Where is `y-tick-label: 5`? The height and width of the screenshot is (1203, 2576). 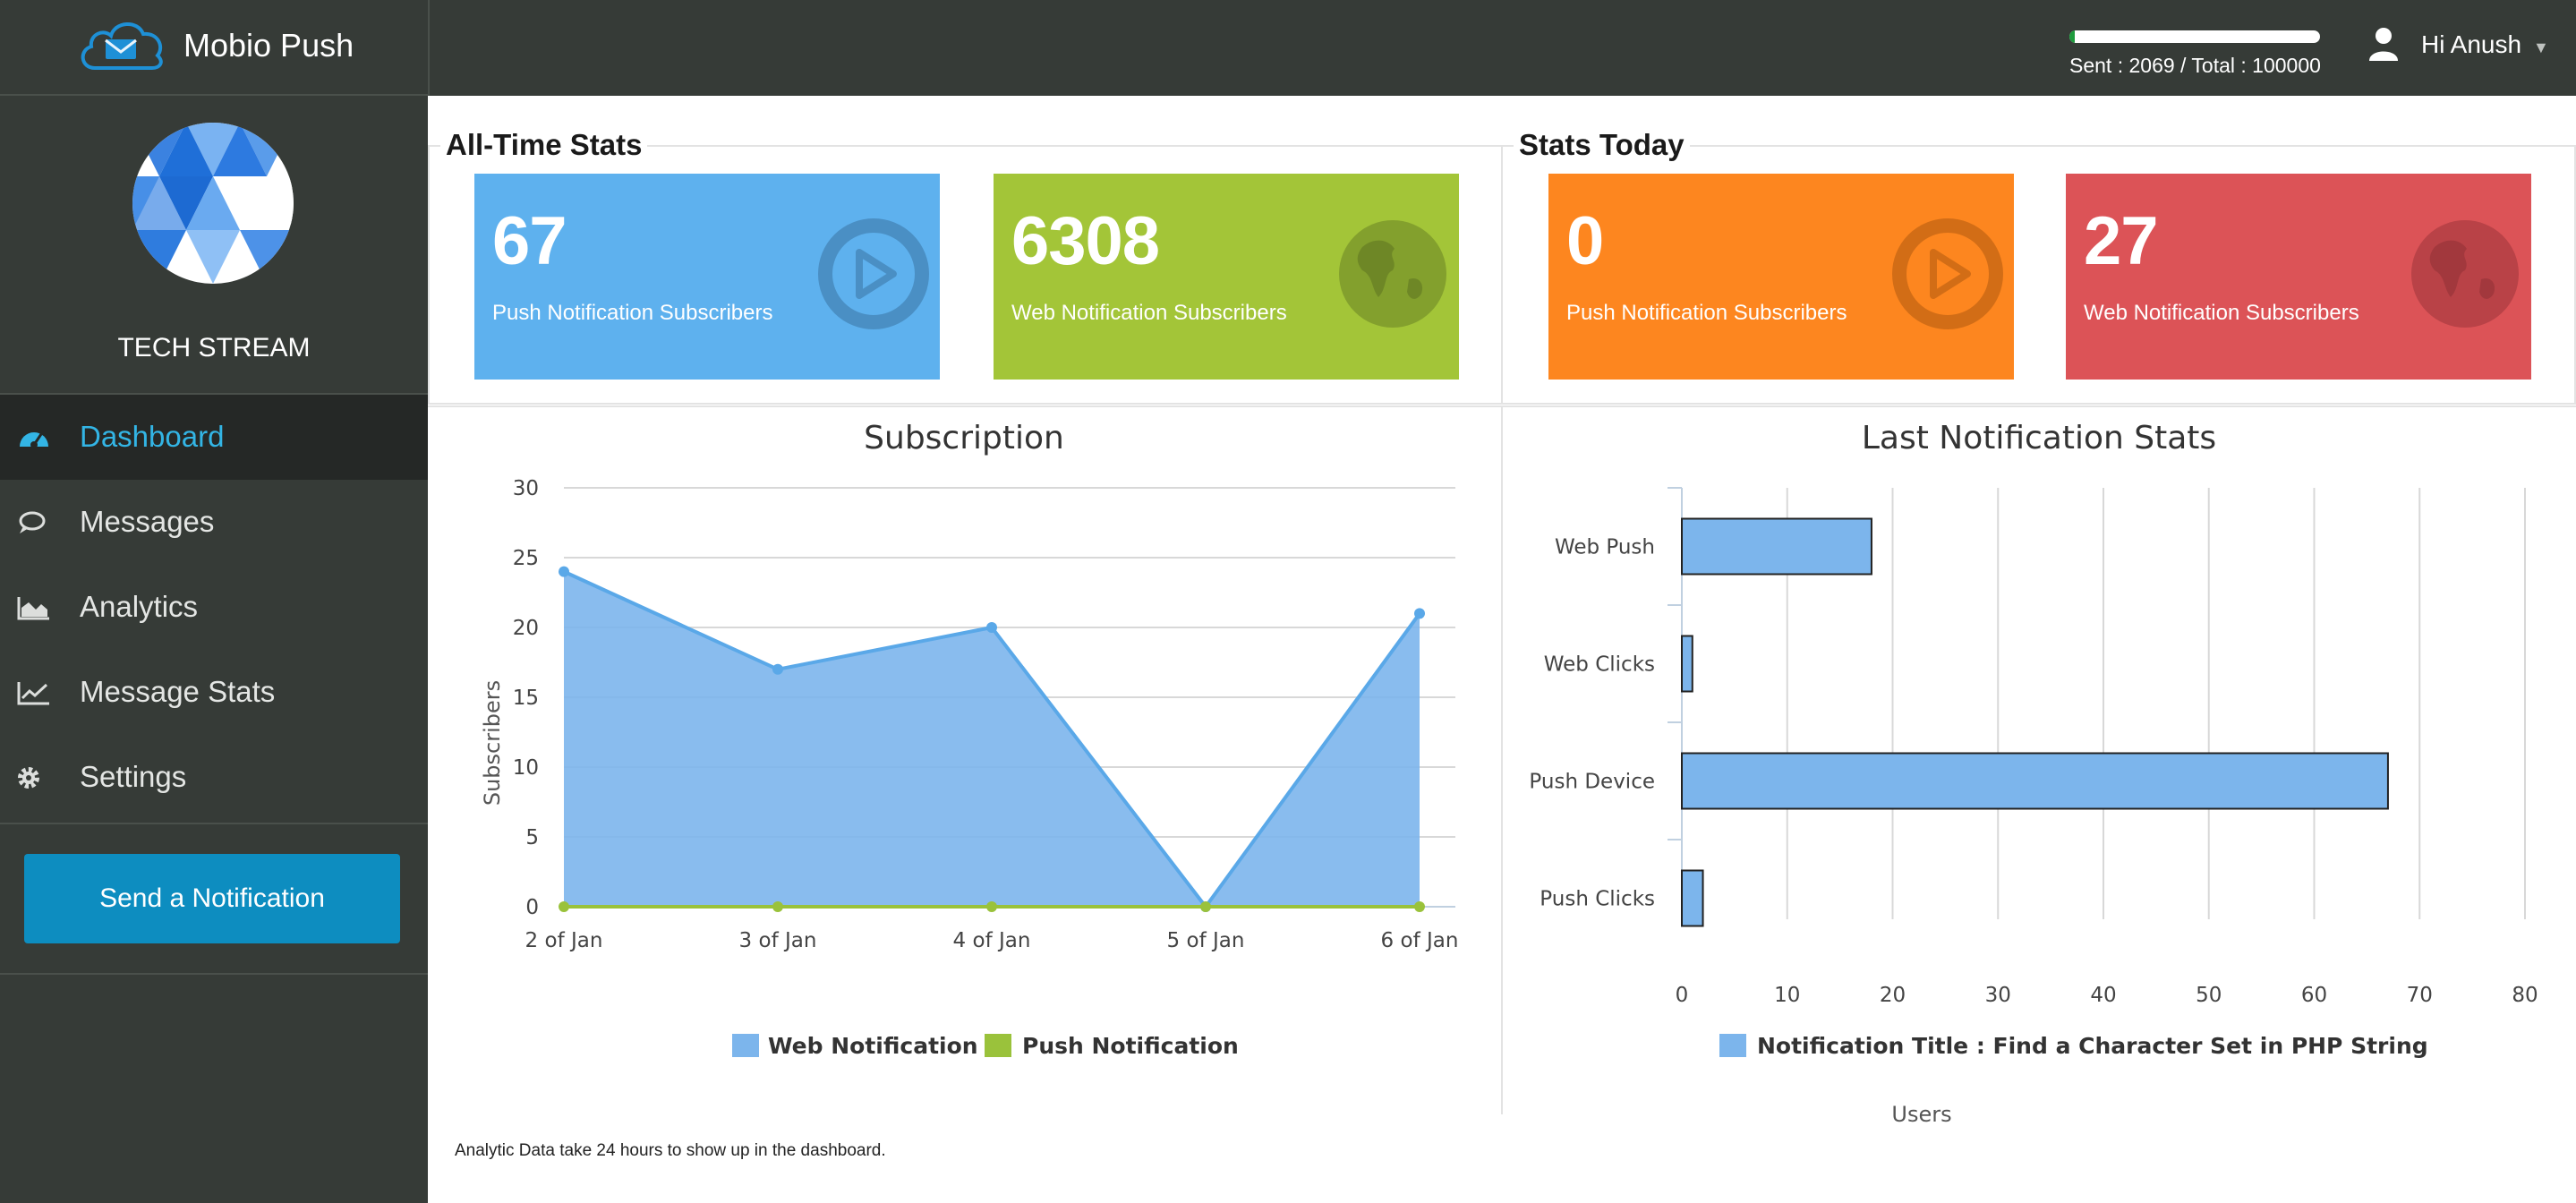 y-tick-label: 5 is located at coordinates (532, 837).